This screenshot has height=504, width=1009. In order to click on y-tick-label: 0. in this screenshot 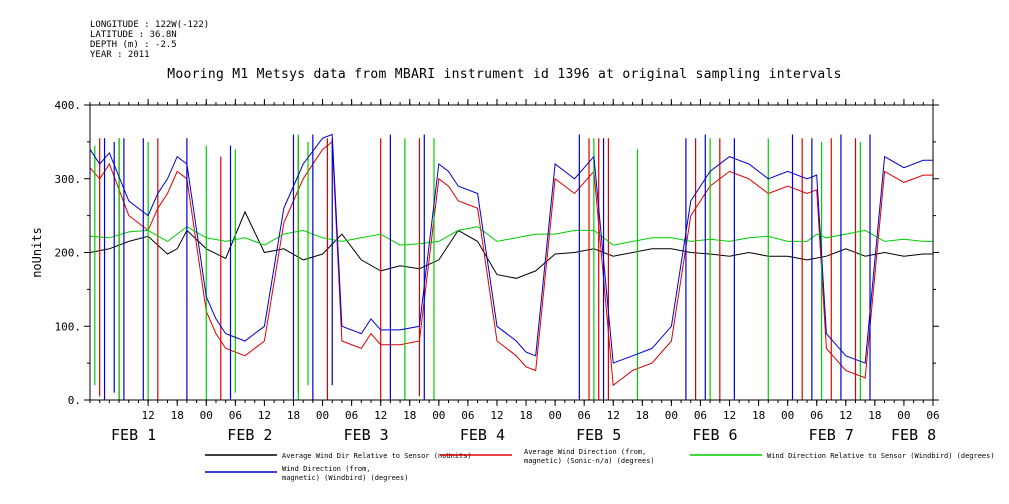, I will do `click(74, 400)`.